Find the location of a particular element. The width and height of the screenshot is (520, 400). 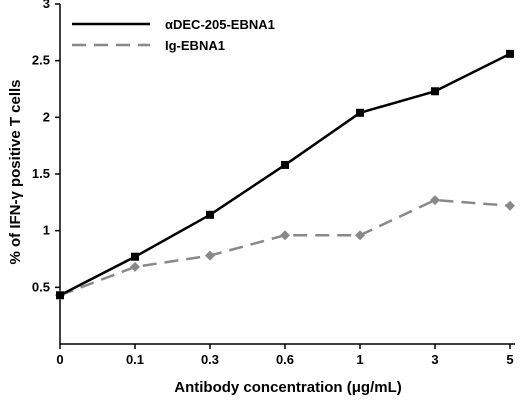

y-tick-label: 0.5 is located at coordinates (41, 286).